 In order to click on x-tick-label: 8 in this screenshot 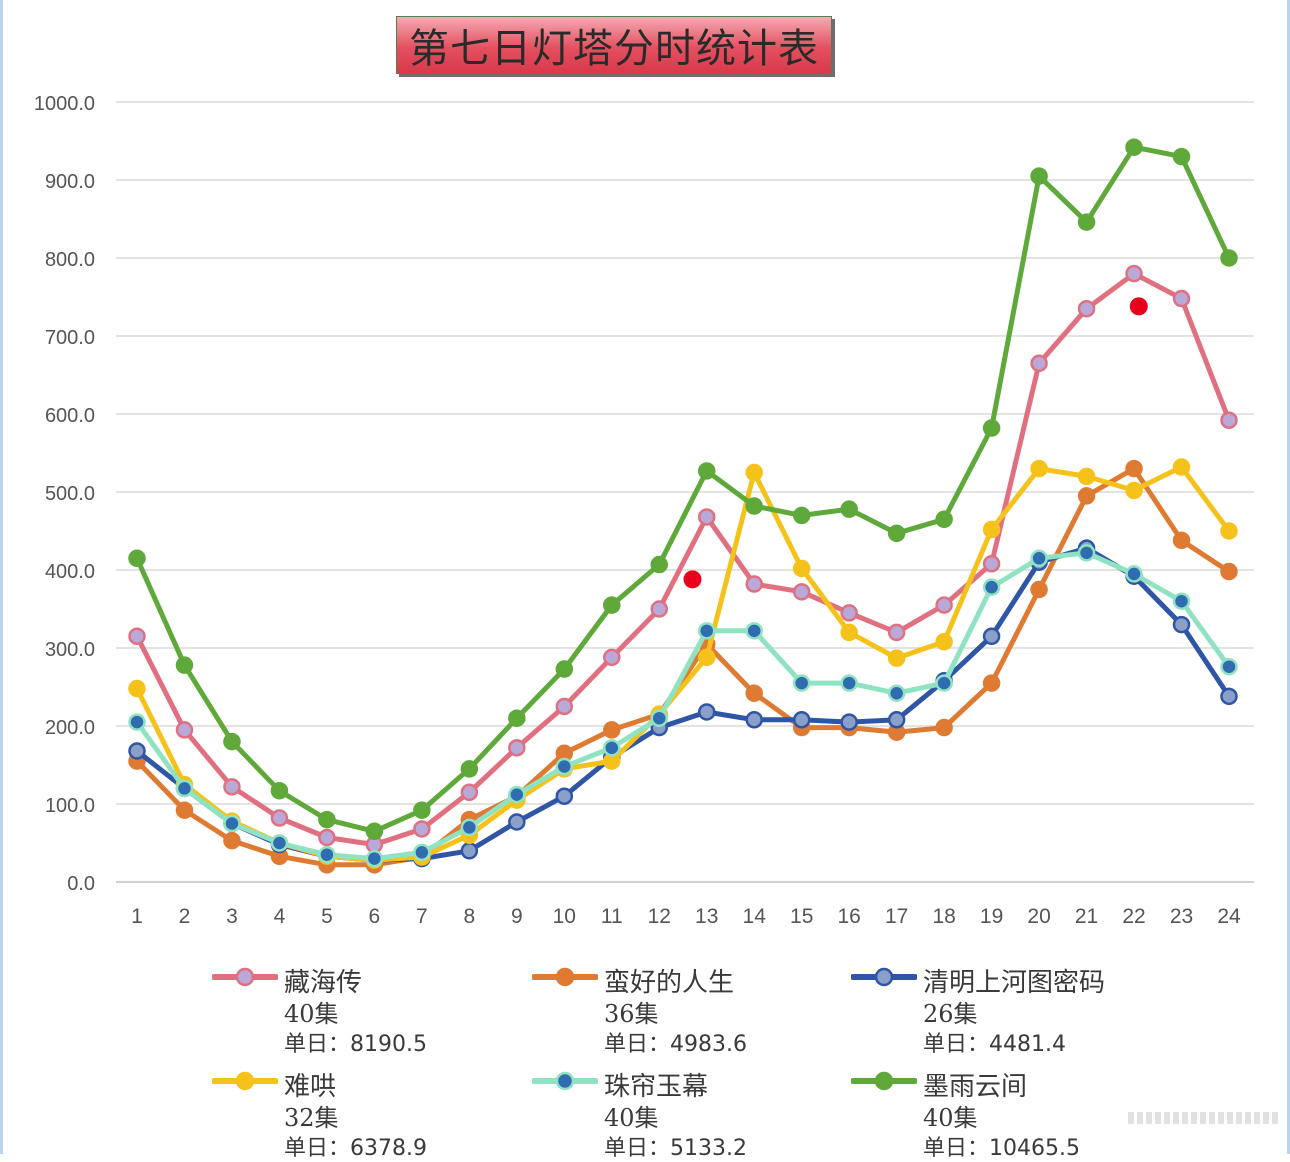, I will do `click(470, 916)`.